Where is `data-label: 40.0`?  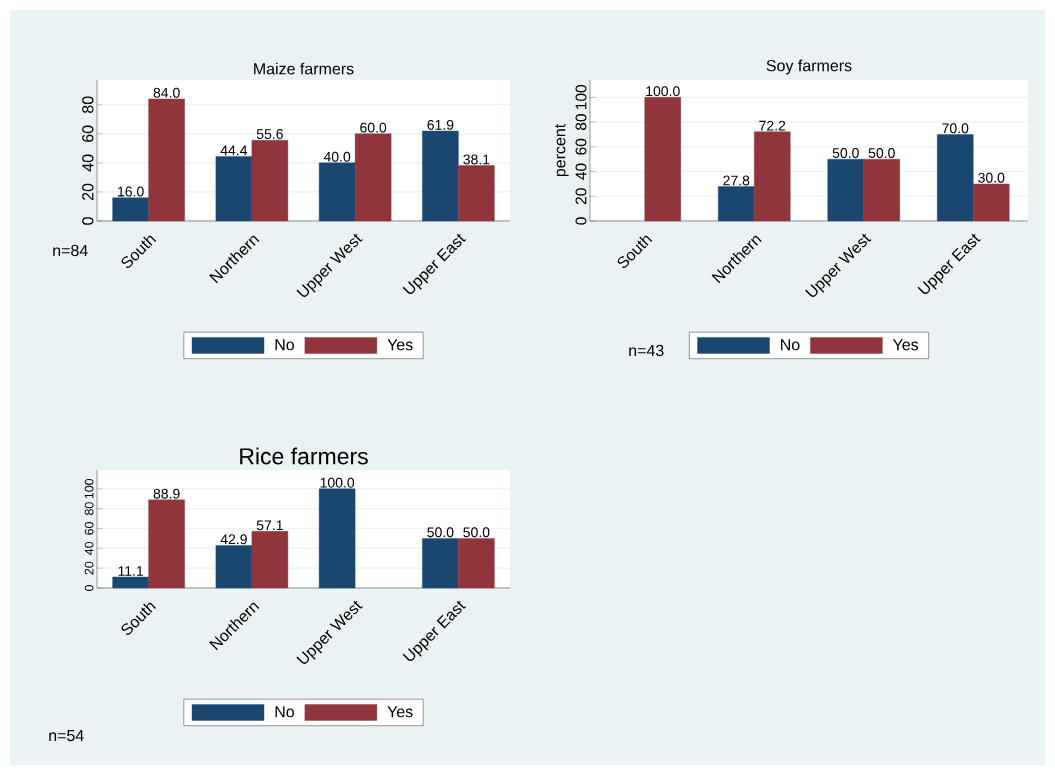 data-label: 40.0 is located at coordinates (337, 156).